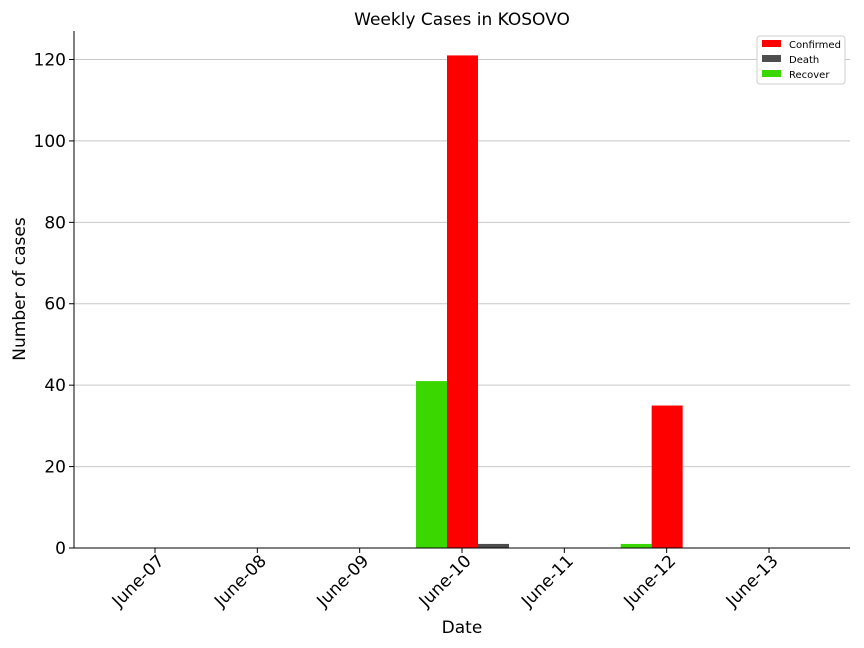 The image size is (864, 648). Describe the element at coordinates (55, 468) in the screenshot. I see `y-tick-label: 20` at that location.